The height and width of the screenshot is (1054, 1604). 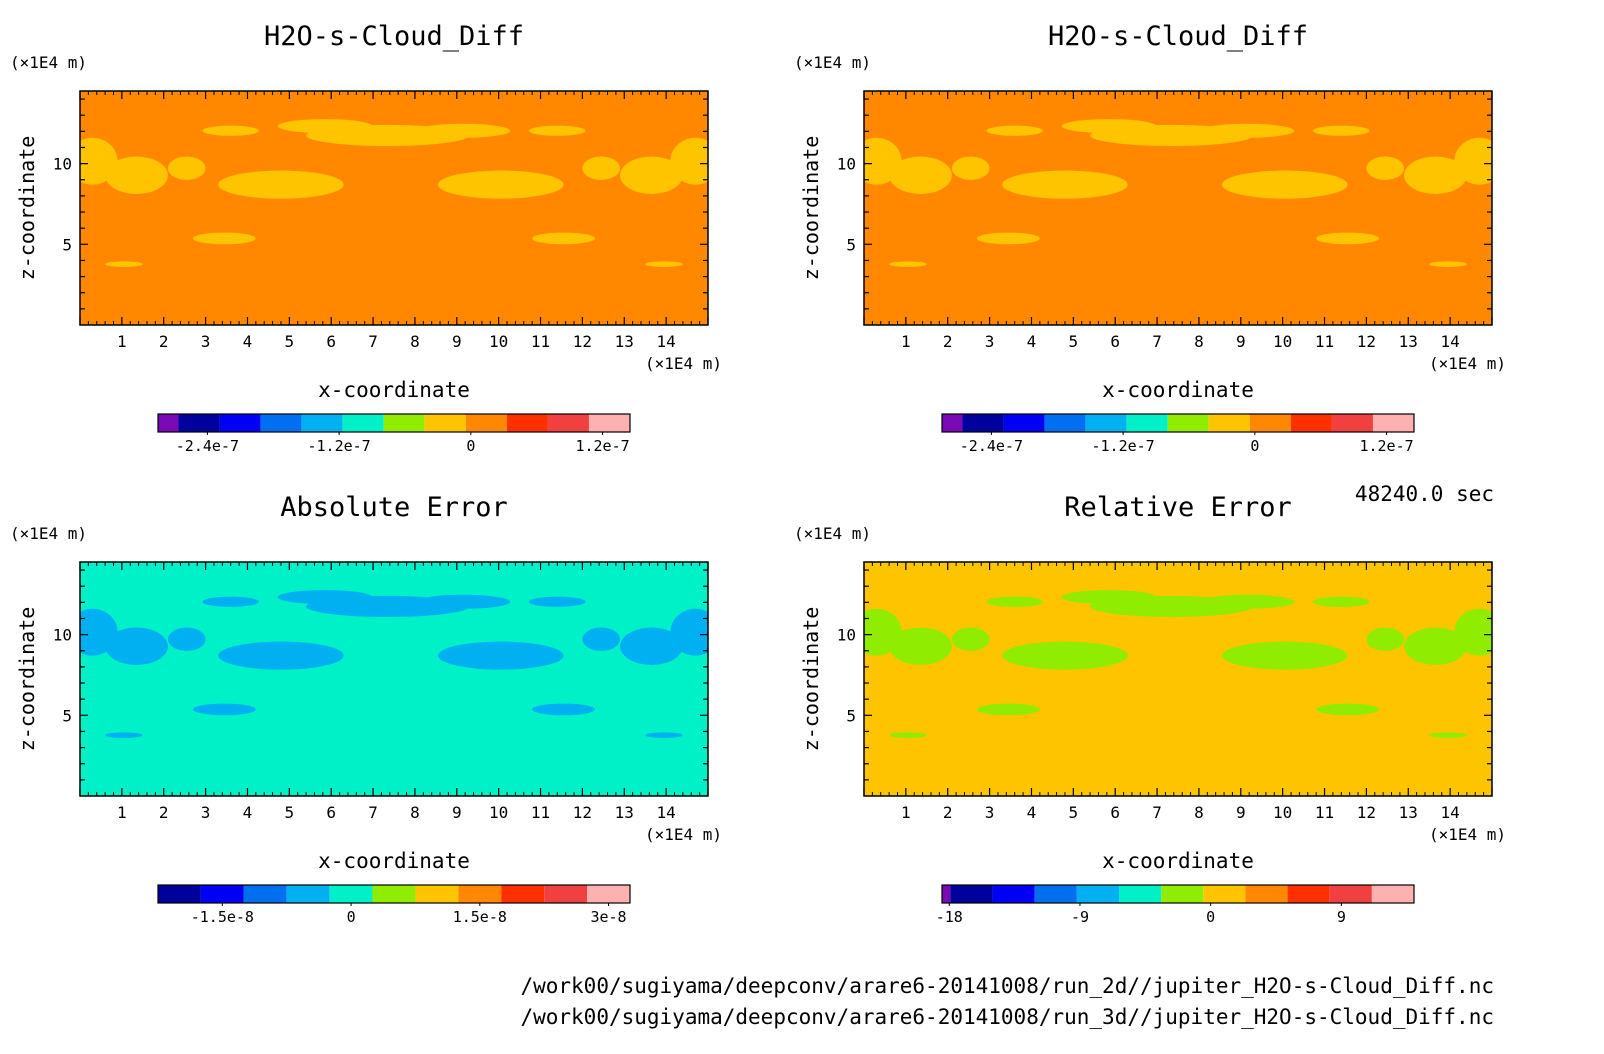 I want to click on x-tick-label: 2, so click(x=948, y=812).